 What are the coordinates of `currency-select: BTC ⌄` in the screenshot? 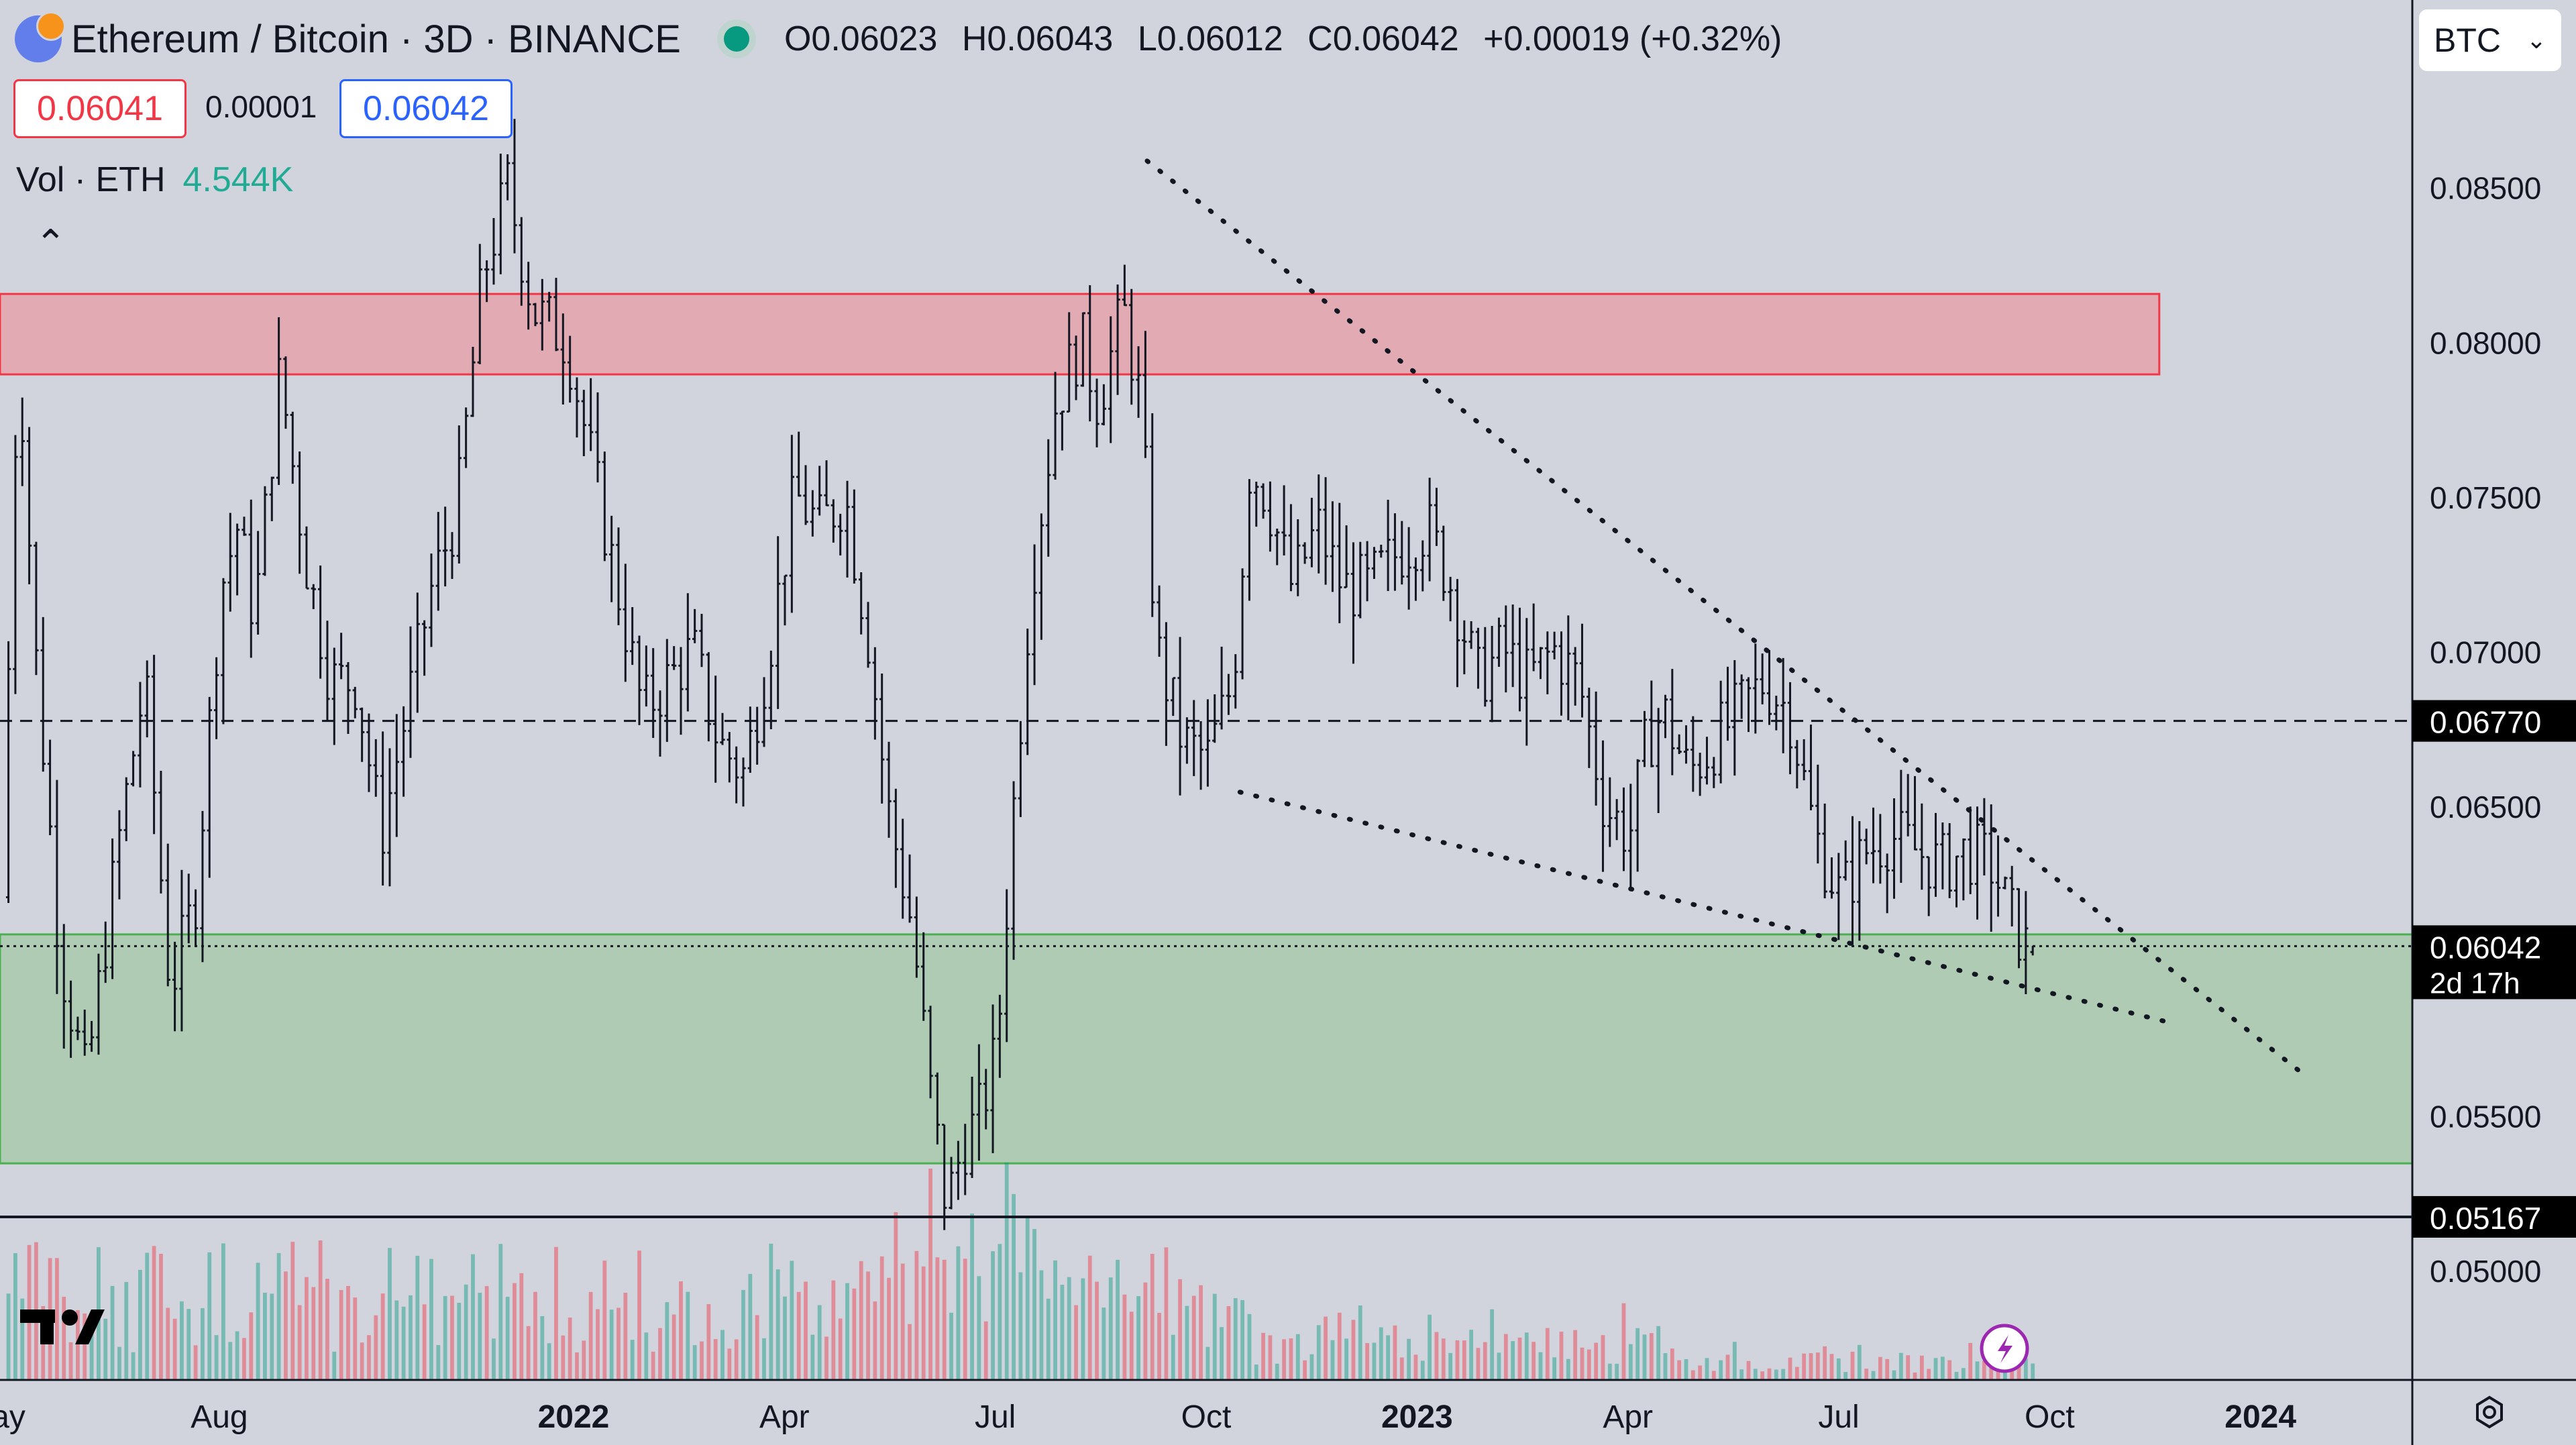 It's located at (2490, 40).